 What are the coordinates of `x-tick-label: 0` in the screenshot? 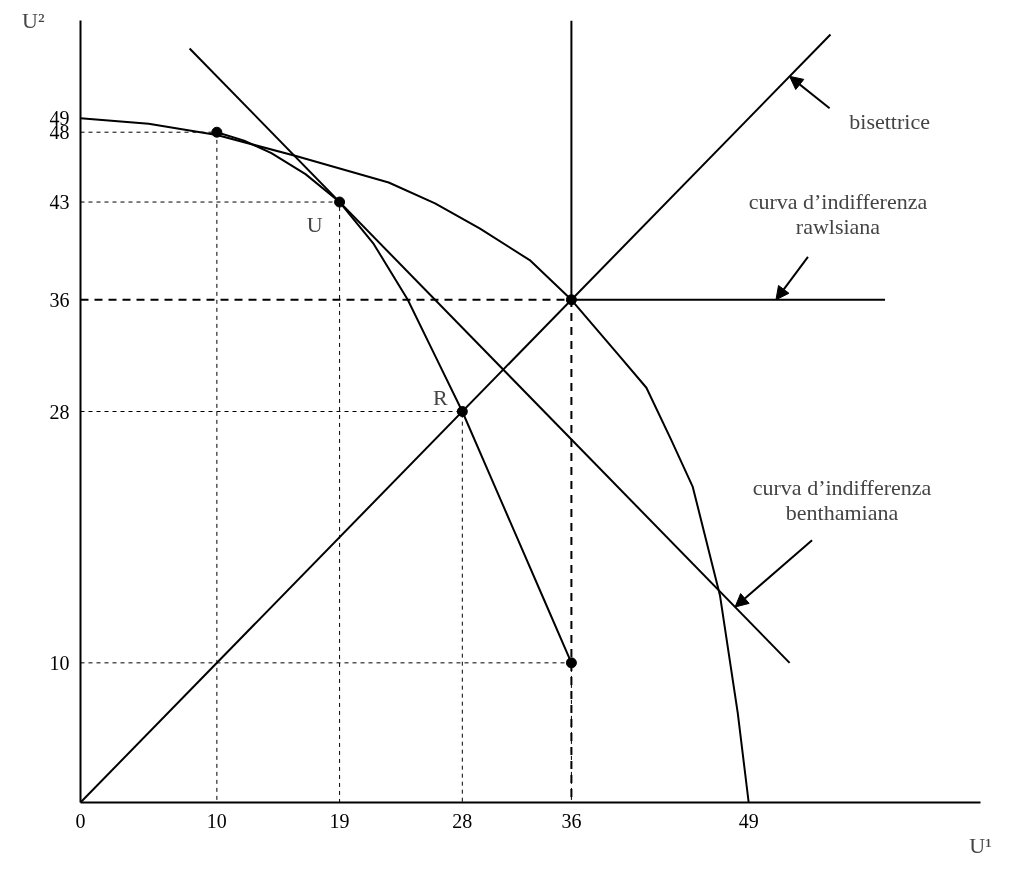 It's located at (80, 820).